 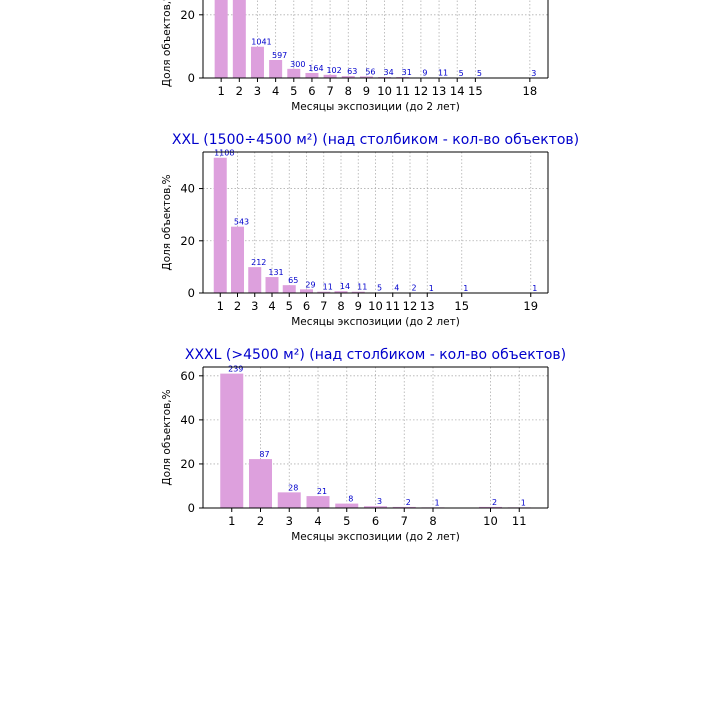 I want to click on x-tick-label: 12, so click(x=410, y=306).